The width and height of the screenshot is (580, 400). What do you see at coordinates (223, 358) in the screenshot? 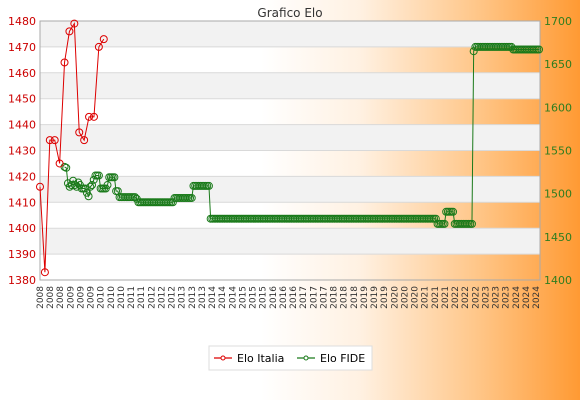
I see `legend-marker-italia` at bounding box center [223, 358].